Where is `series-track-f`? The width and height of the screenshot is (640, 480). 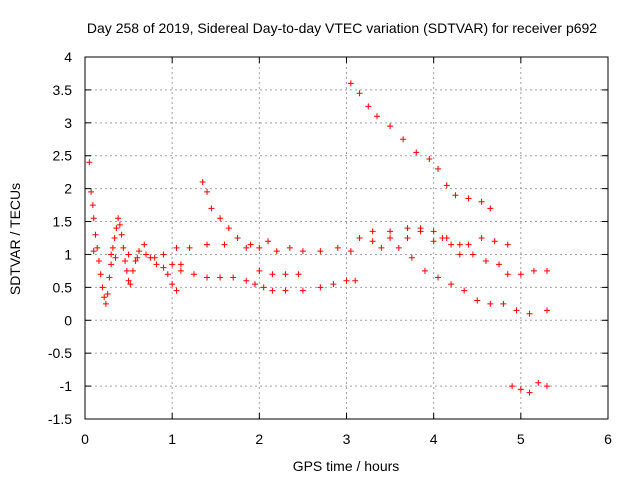 series-track-f is located at coordinates (464, 280).